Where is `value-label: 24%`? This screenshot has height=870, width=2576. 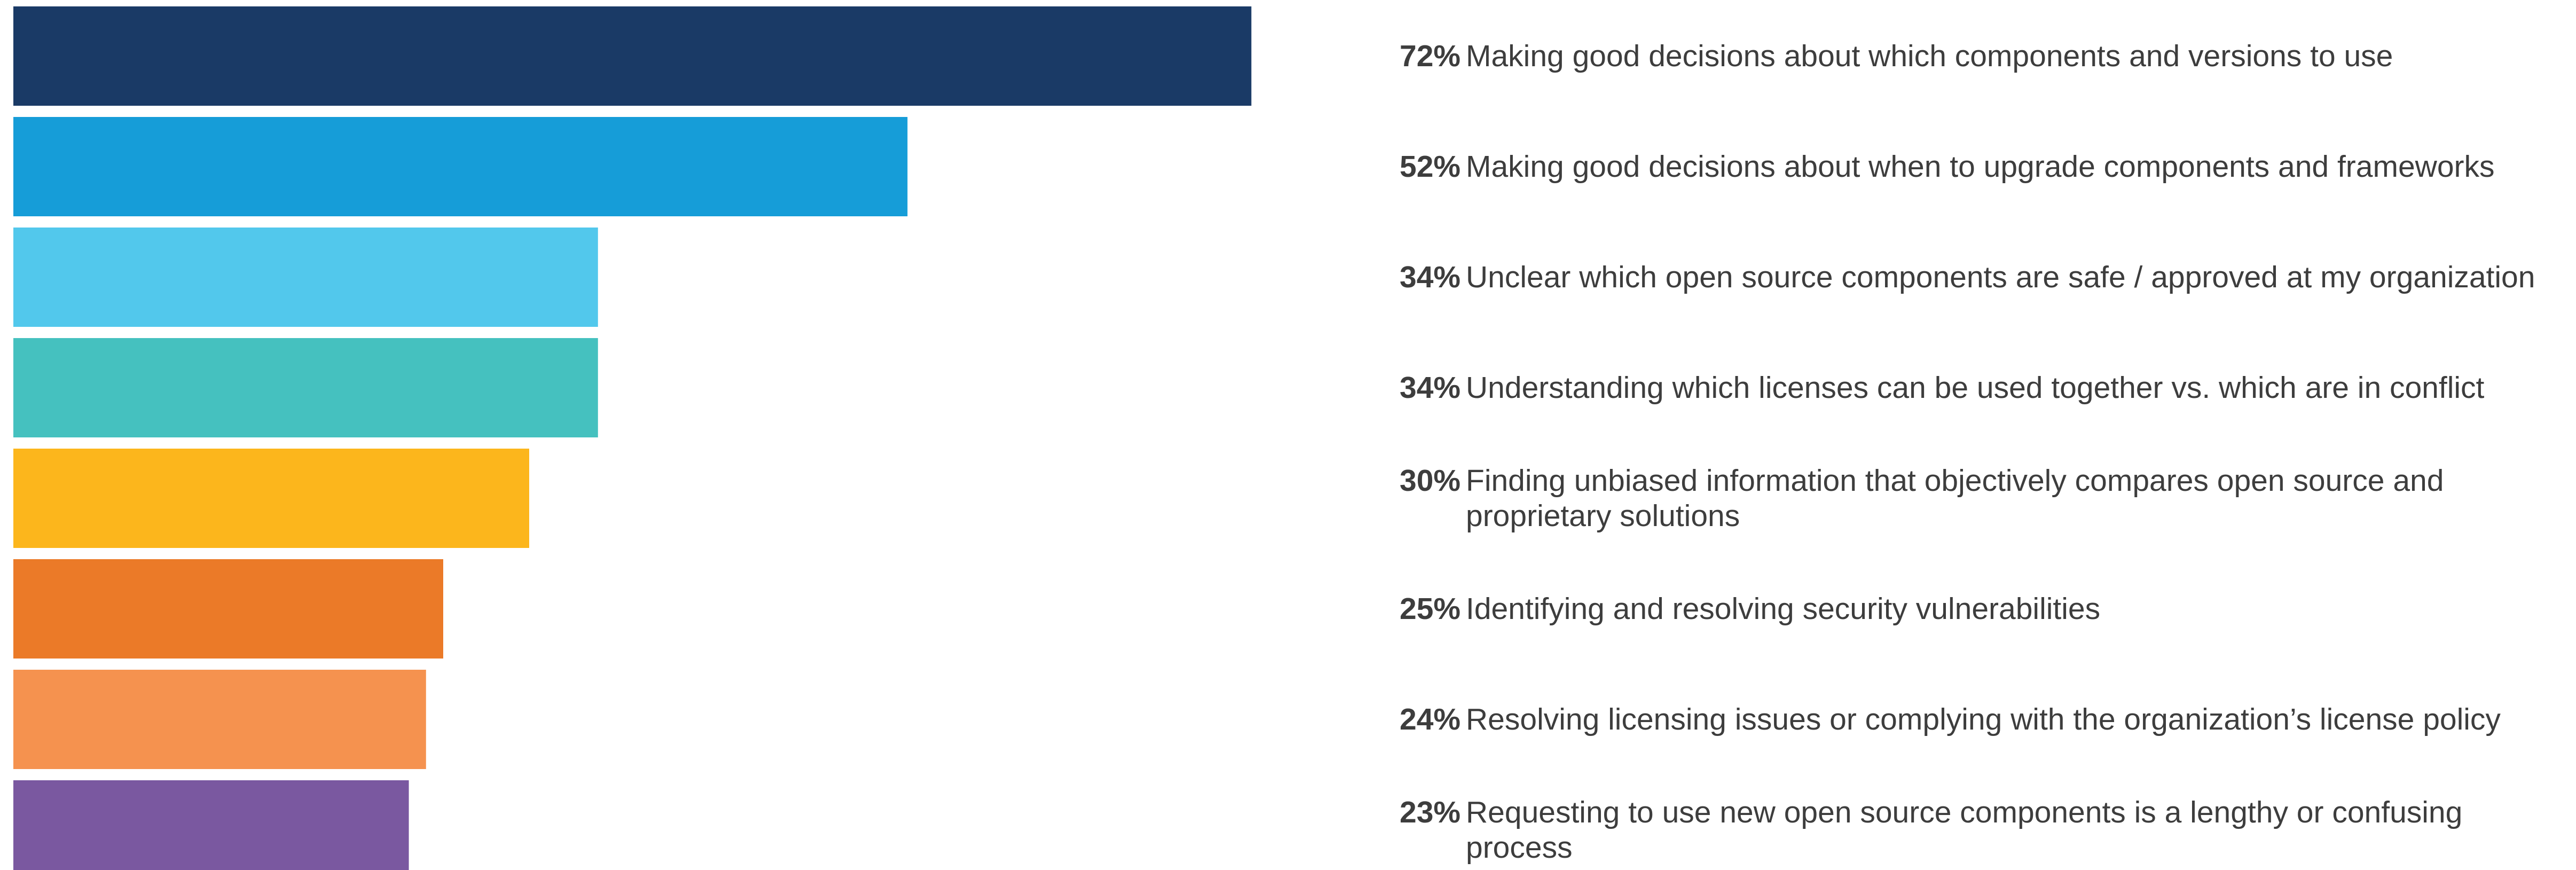
value-label: 24% is located at coordinates (1430, 719).